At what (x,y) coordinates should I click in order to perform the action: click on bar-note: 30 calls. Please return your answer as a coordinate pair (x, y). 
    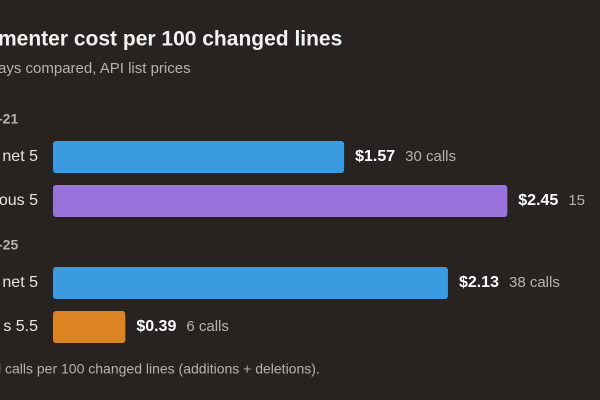
    Looking at the image, I should click on (430, 156).